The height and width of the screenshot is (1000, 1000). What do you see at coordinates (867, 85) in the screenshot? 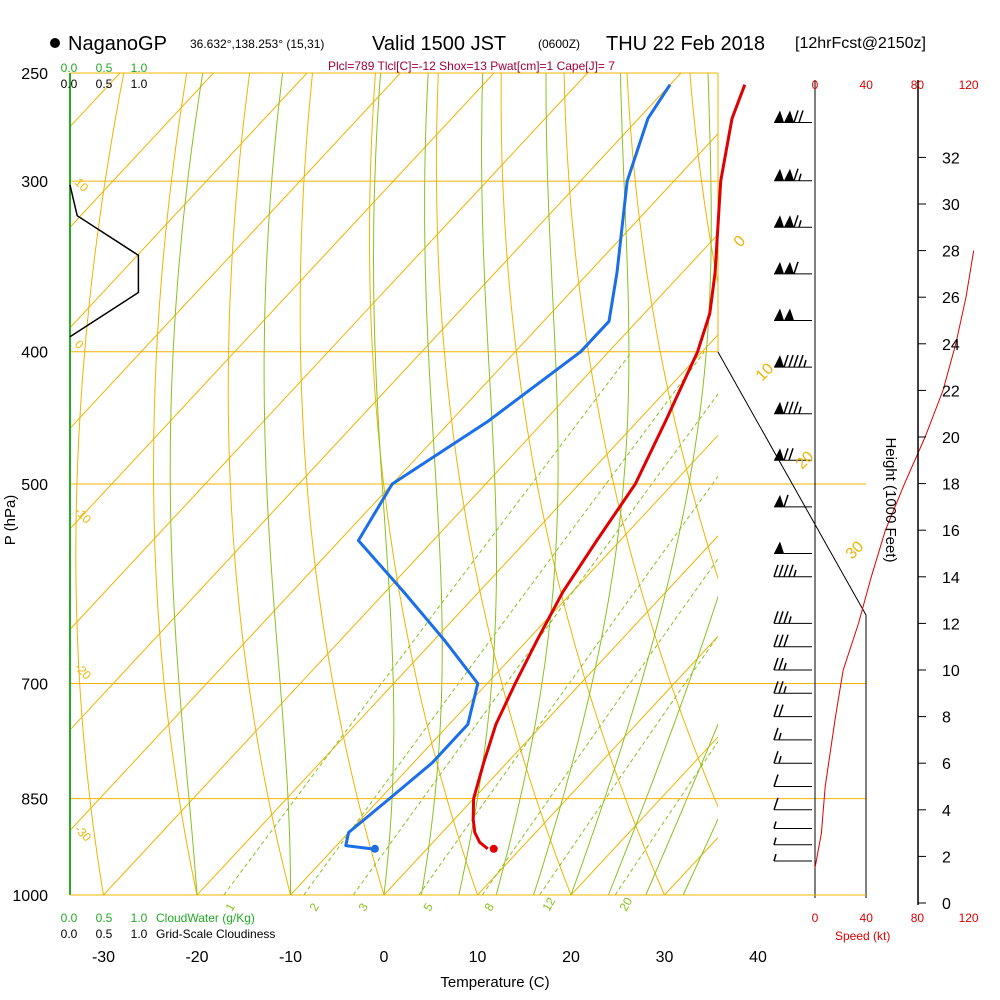
I see `speed-tick-label-top: 40` at bounding box center [867, 85].